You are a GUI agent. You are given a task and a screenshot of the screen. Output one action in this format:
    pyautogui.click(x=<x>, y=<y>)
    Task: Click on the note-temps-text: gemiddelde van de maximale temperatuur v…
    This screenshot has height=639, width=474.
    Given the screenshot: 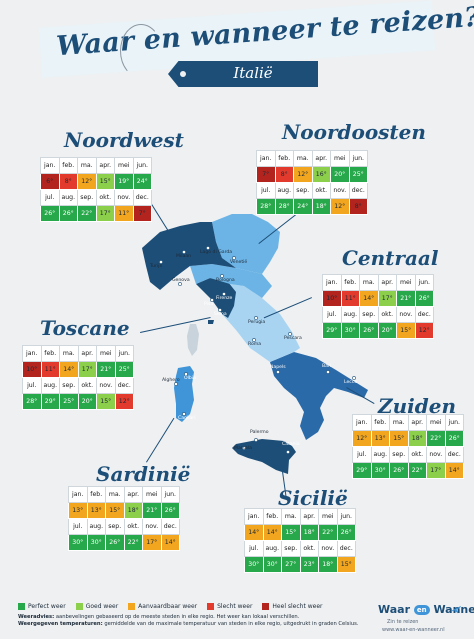 What is the action you would take?
    pyautogui.click(x=231, y=624)
    